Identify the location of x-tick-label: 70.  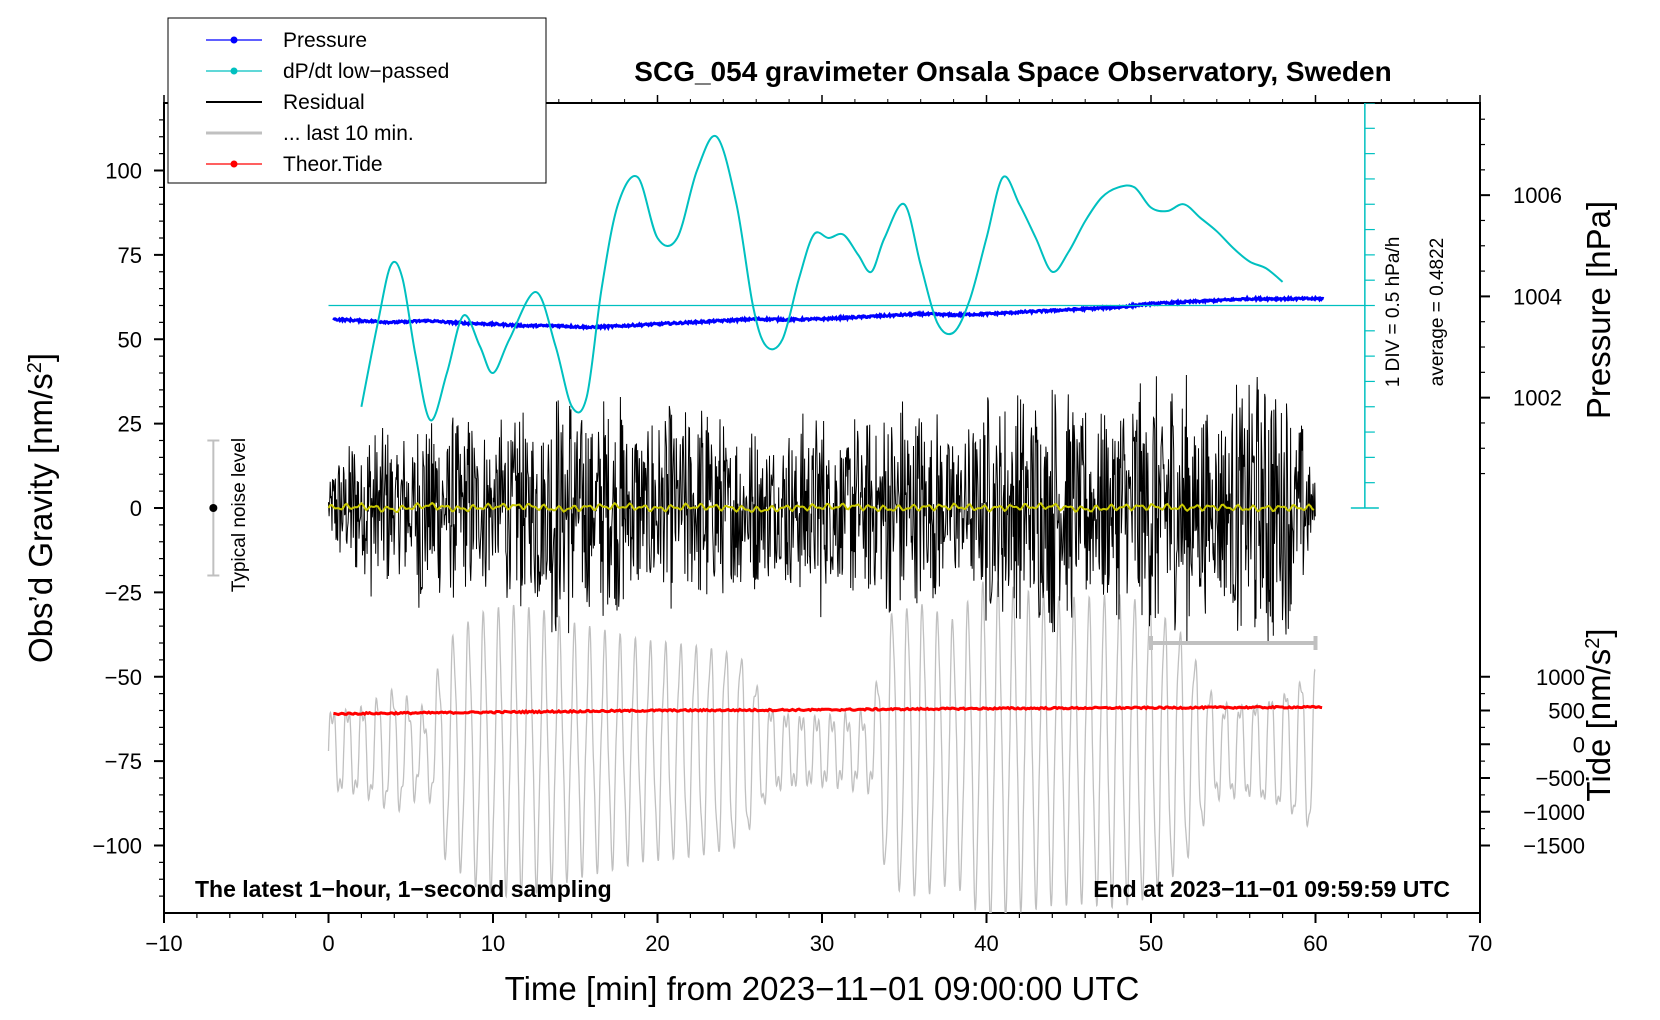
(1480, 943).